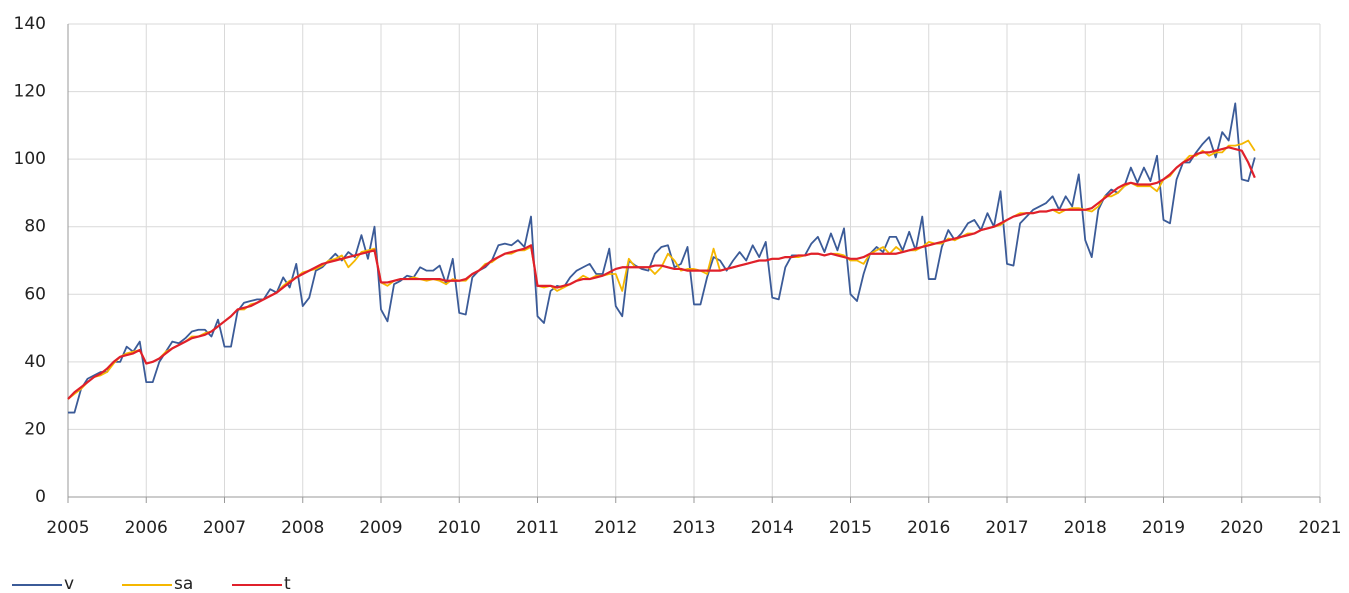  Describe the element at coordinates (69, 583) in the screenshot. I see `legend-label: v` at that location.